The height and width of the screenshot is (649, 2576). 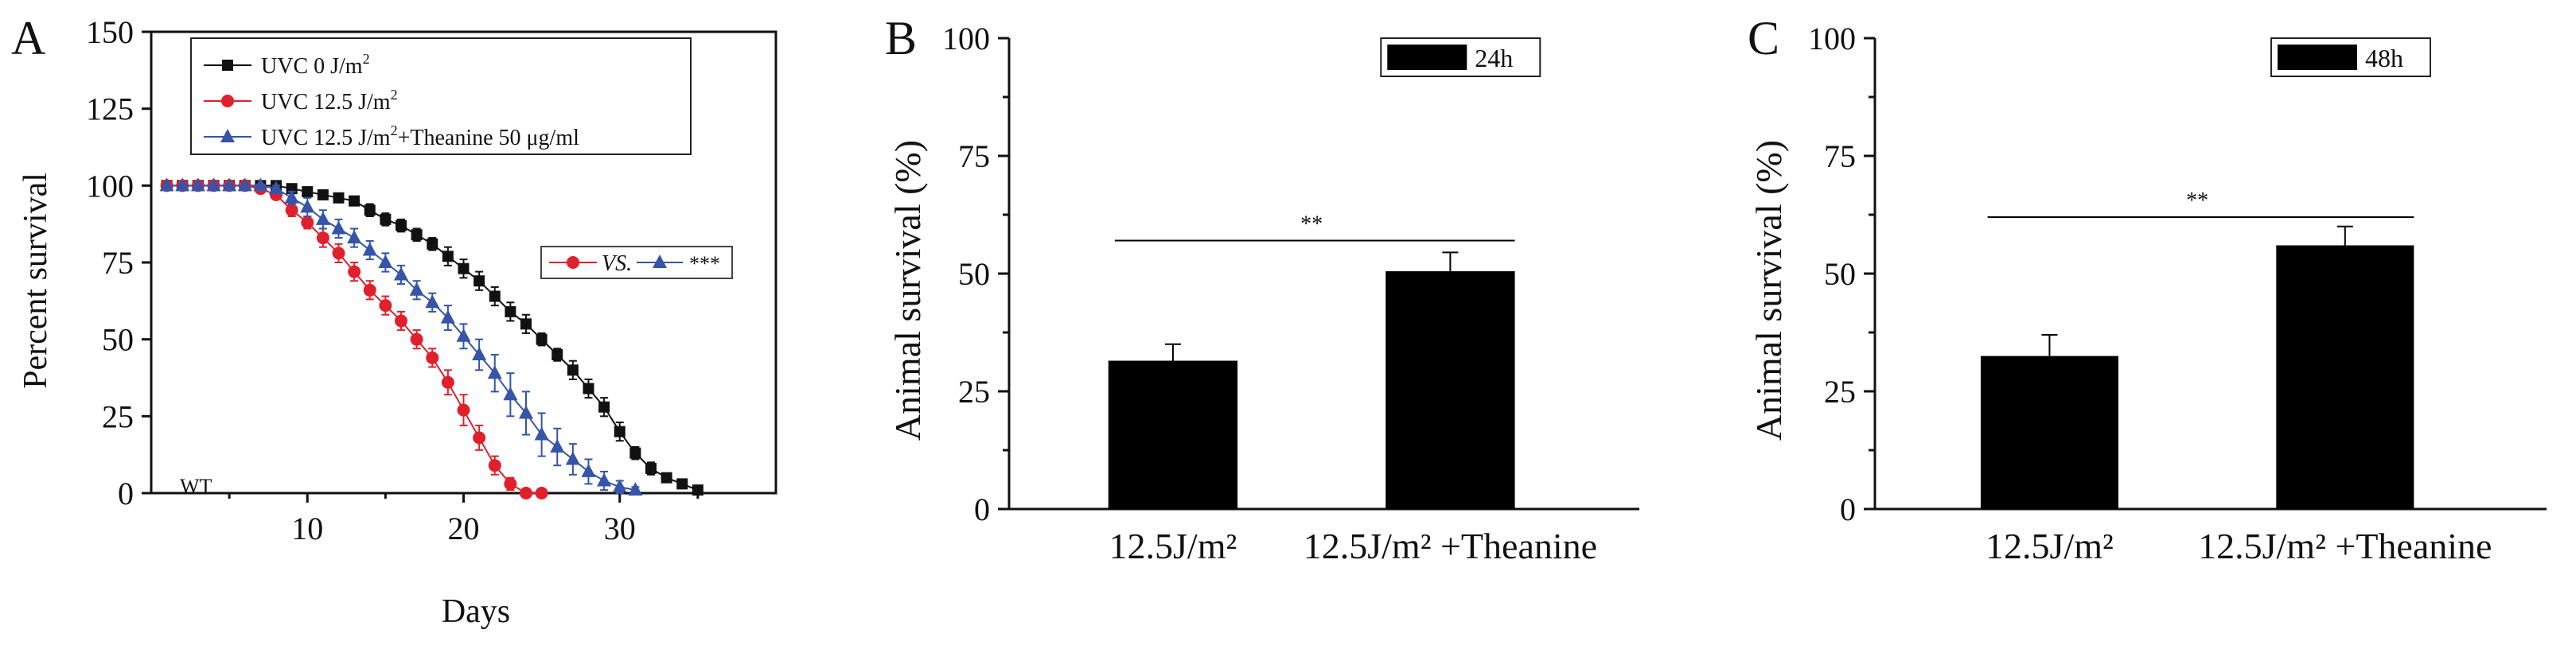 I want to click on legend-label-text: UVC 12.5 J/m, so click(x=326, y=102).